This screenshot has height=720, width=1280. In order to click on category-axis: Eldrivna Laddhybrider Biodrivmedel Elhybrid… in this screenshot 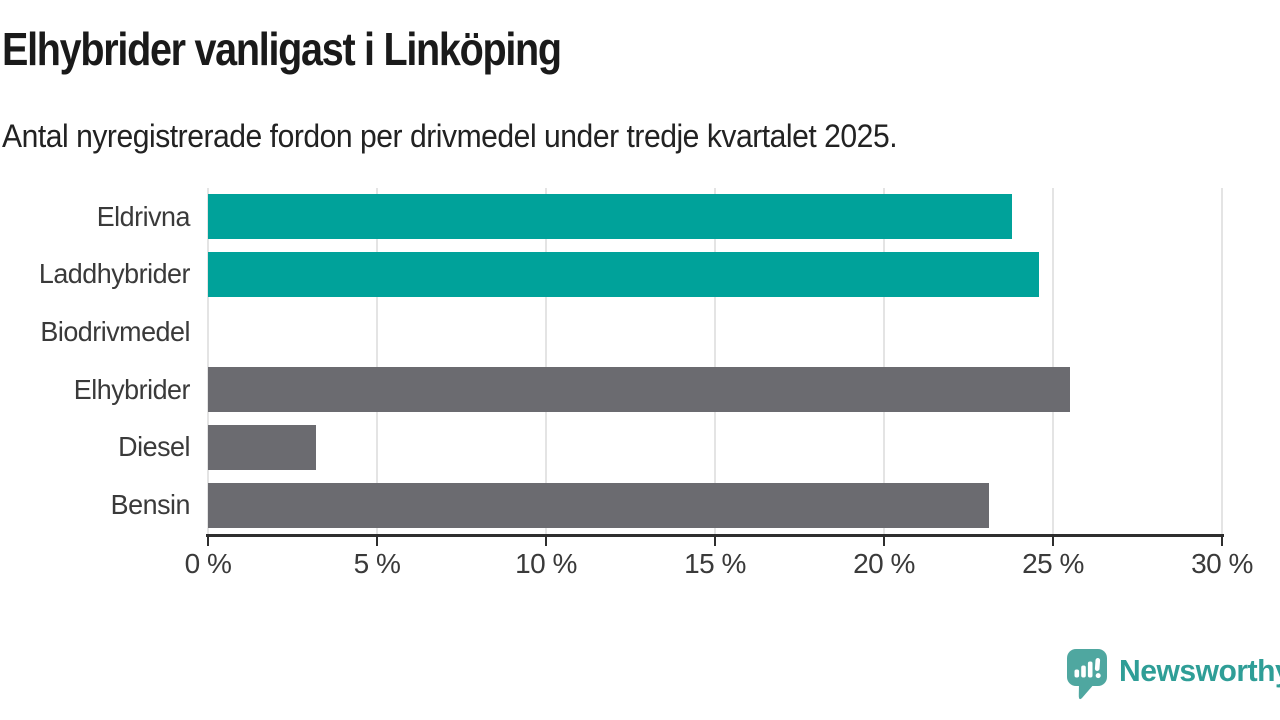, I will do `click(95, 361)`.